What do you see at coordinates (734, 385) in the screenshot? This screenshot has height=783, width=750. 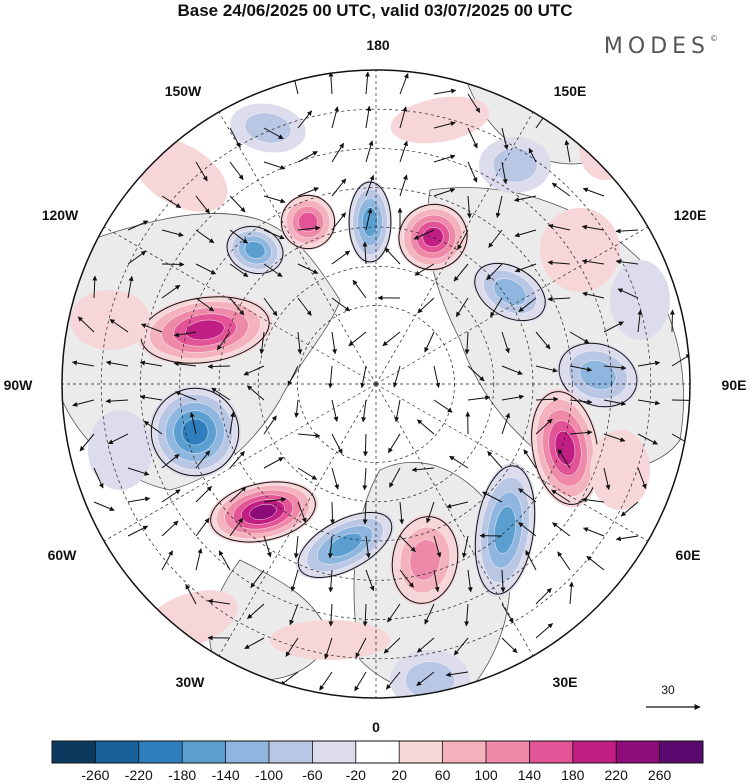 I see `longitude-label: 90E` at bounding box center [734, 385].